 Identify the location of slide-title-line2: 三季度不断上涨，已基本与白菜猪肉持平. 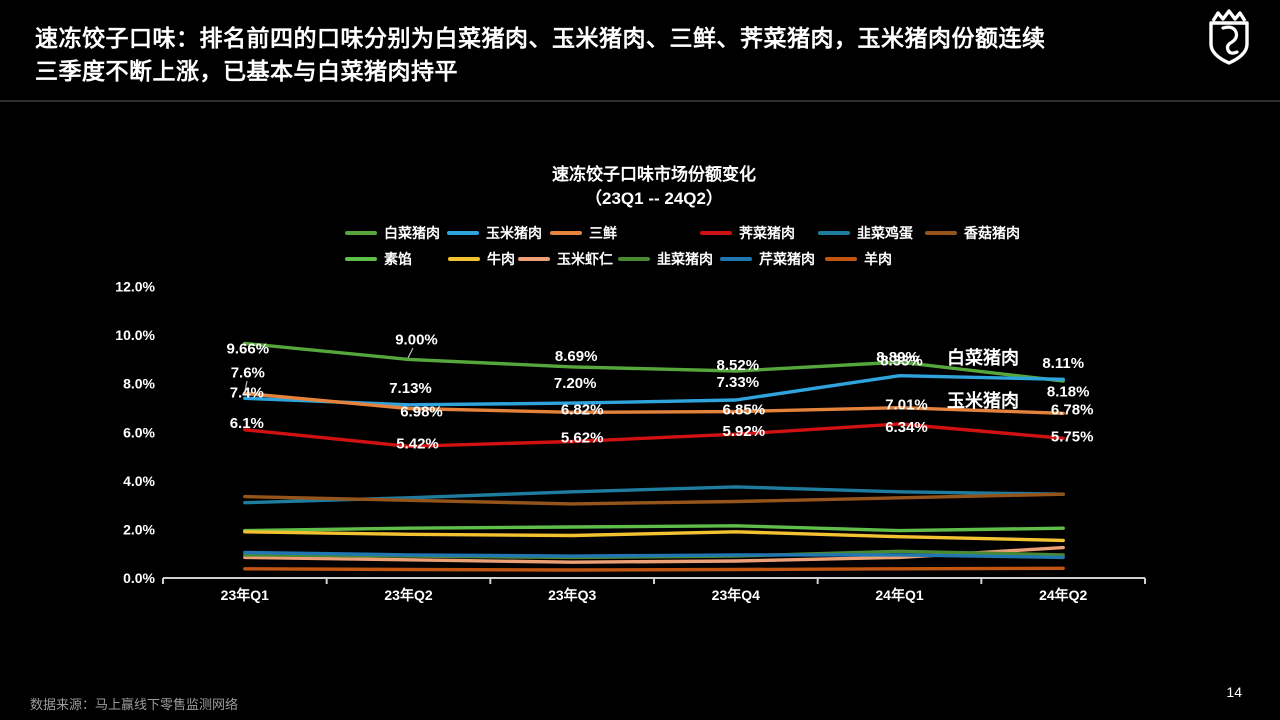
(246, 71).